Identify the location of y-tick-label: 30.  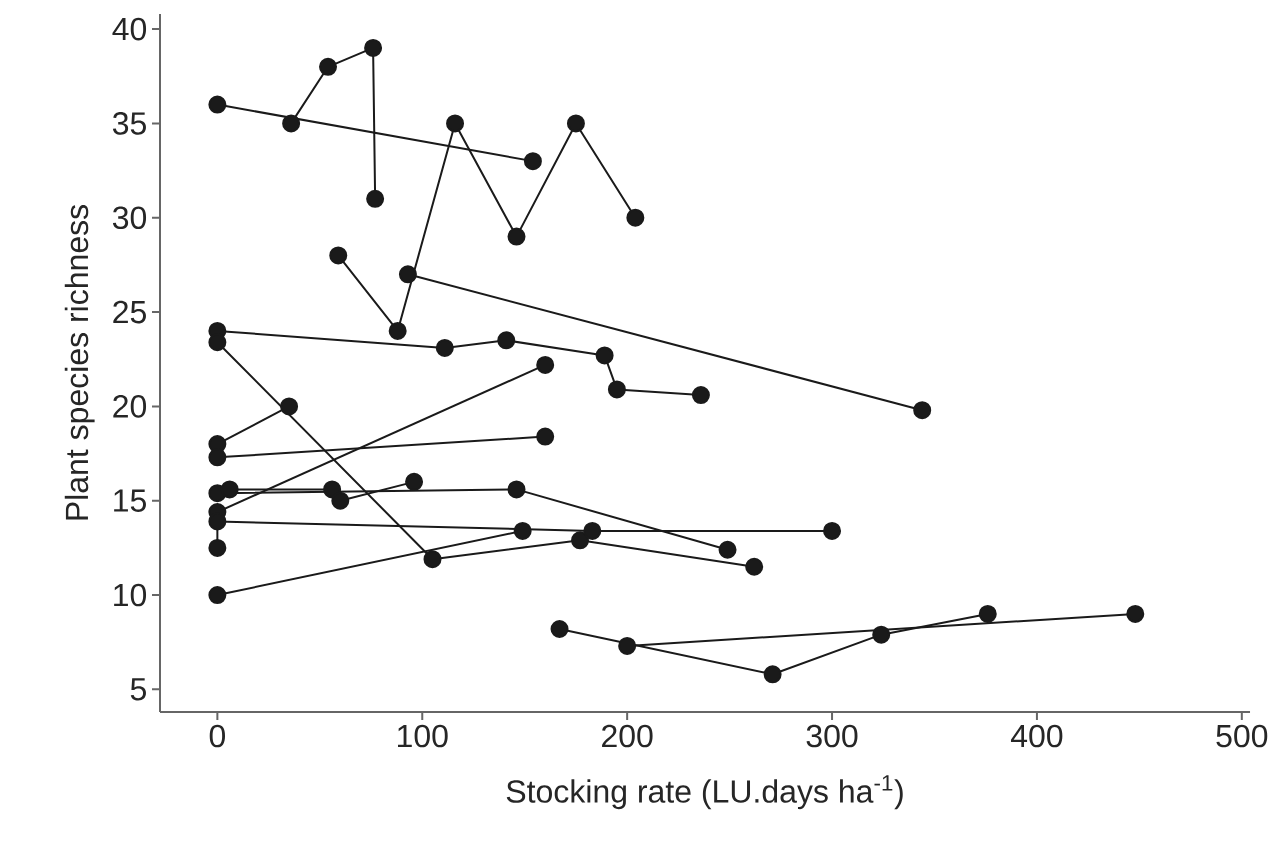
(129, 218).